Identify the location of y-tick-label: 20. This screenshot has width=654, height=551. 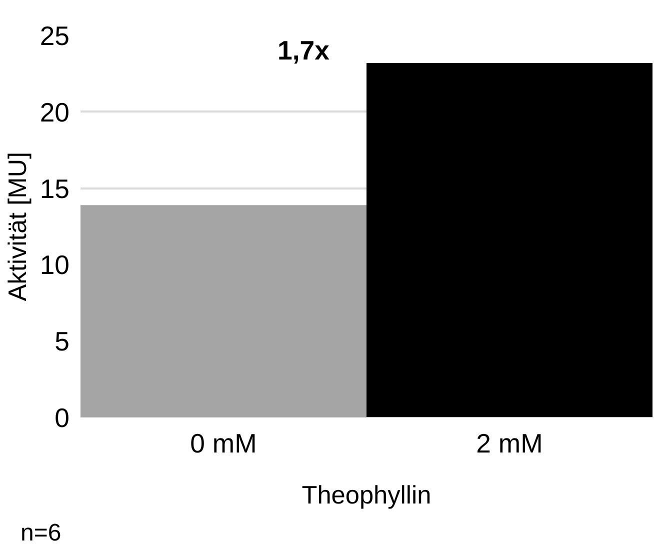
(55, 112).